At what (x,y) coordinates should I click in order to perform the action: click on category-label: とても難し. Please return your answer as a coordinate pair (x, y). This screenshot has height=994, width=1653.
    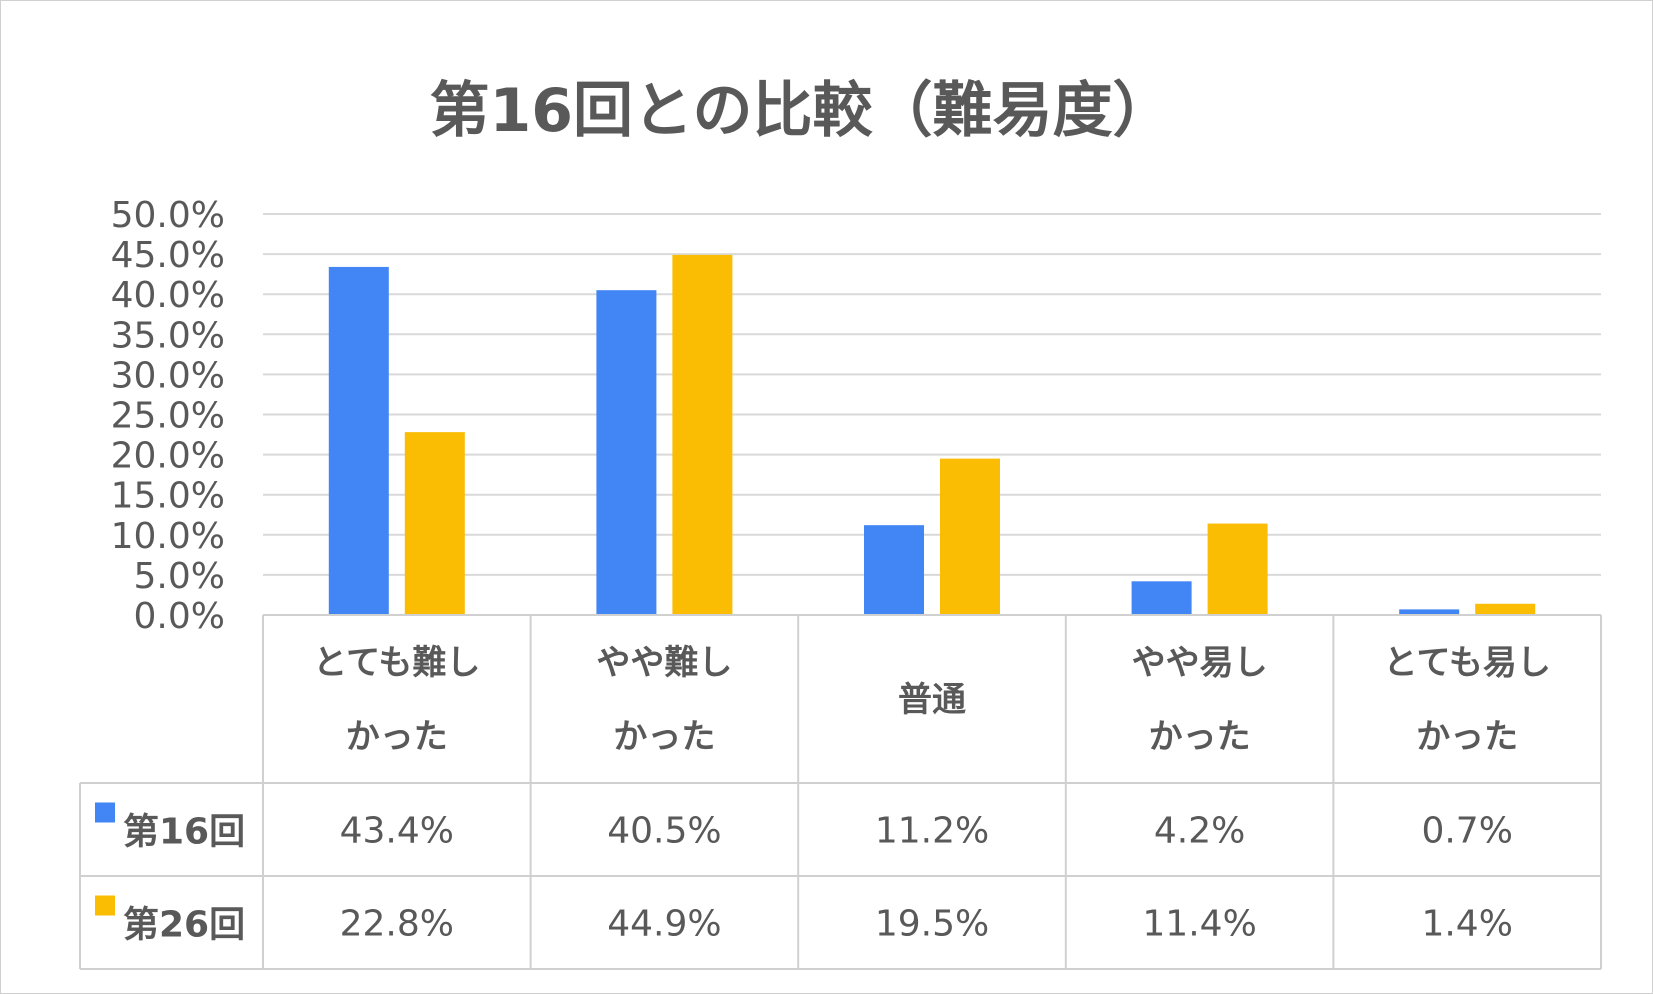
    Looking at the image, I should click on (396, 663).